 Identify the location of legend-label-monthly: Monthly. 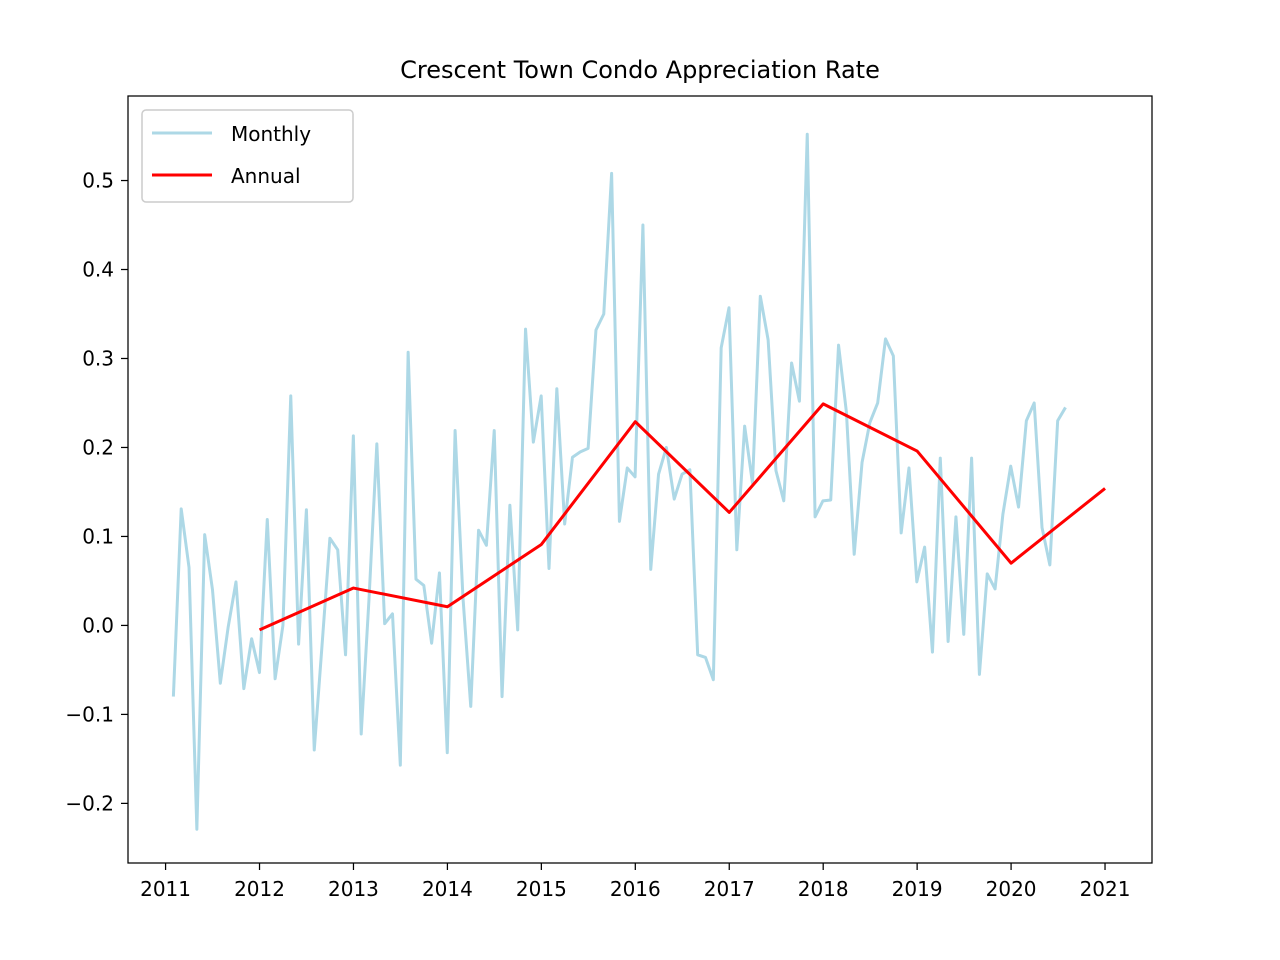
(271, 134).